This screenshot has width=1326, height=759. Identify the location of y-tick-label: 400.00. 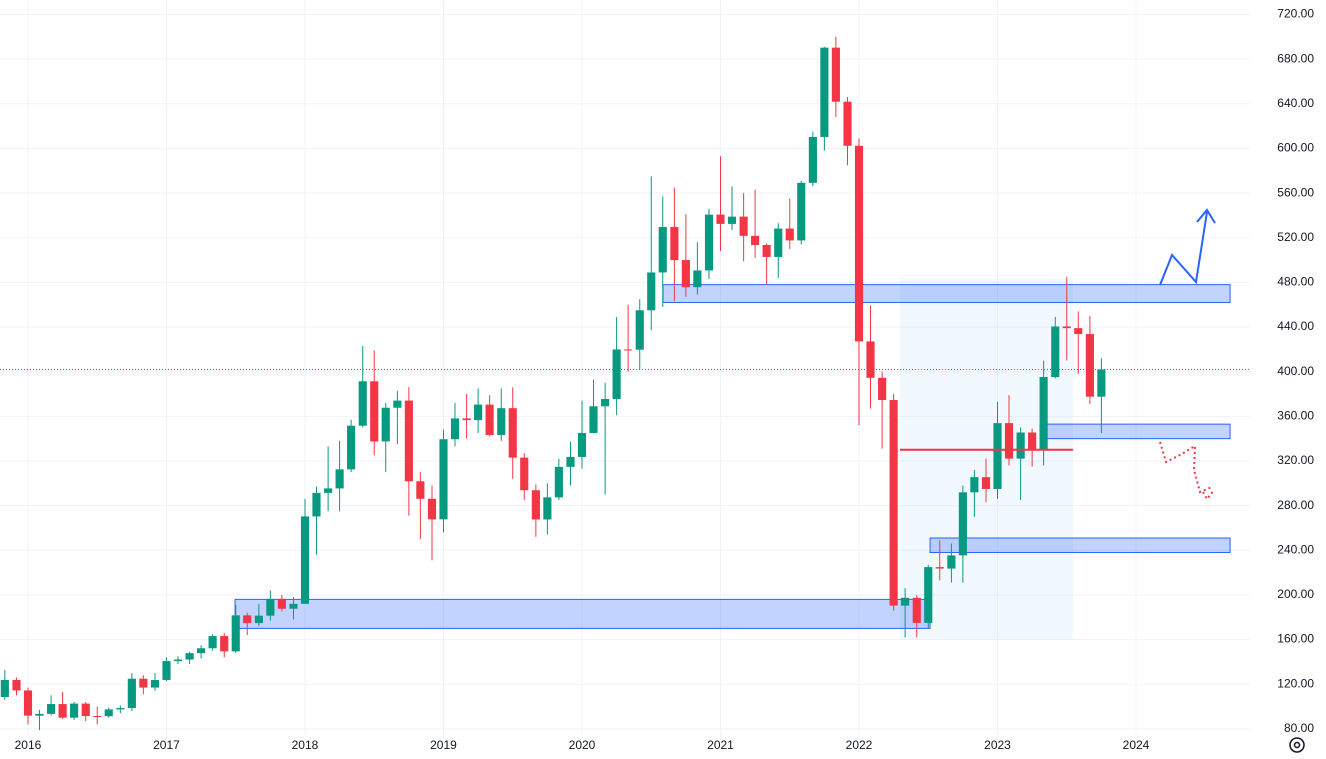
(1295, 371).